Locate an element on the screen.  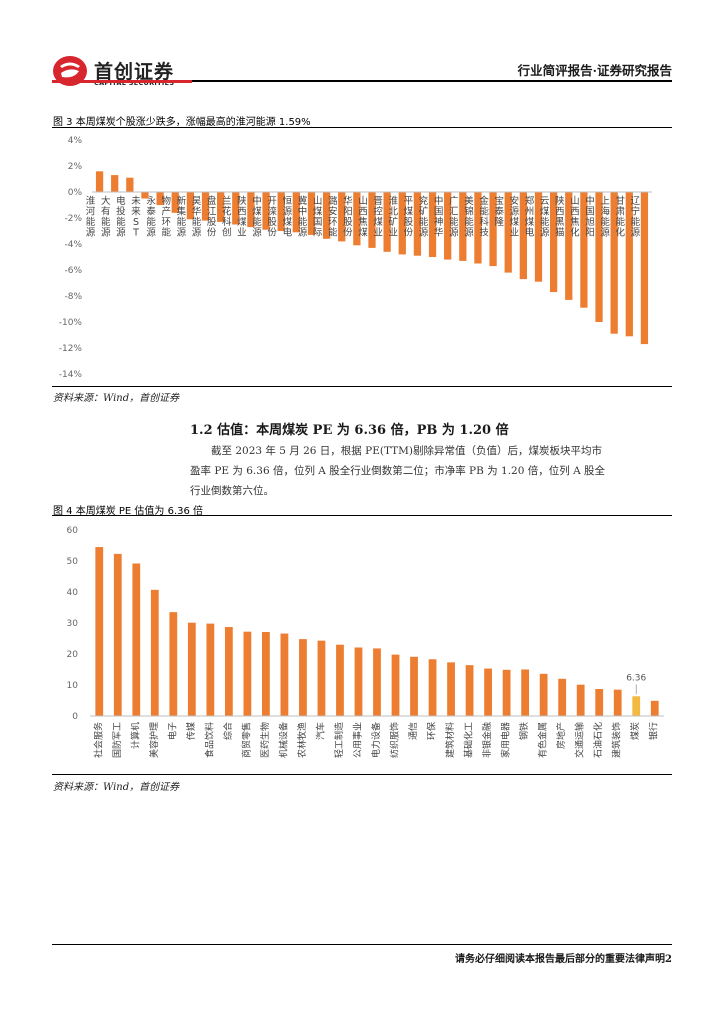
x-tick-label: 社会服务 is located at coordinates (98, 740).